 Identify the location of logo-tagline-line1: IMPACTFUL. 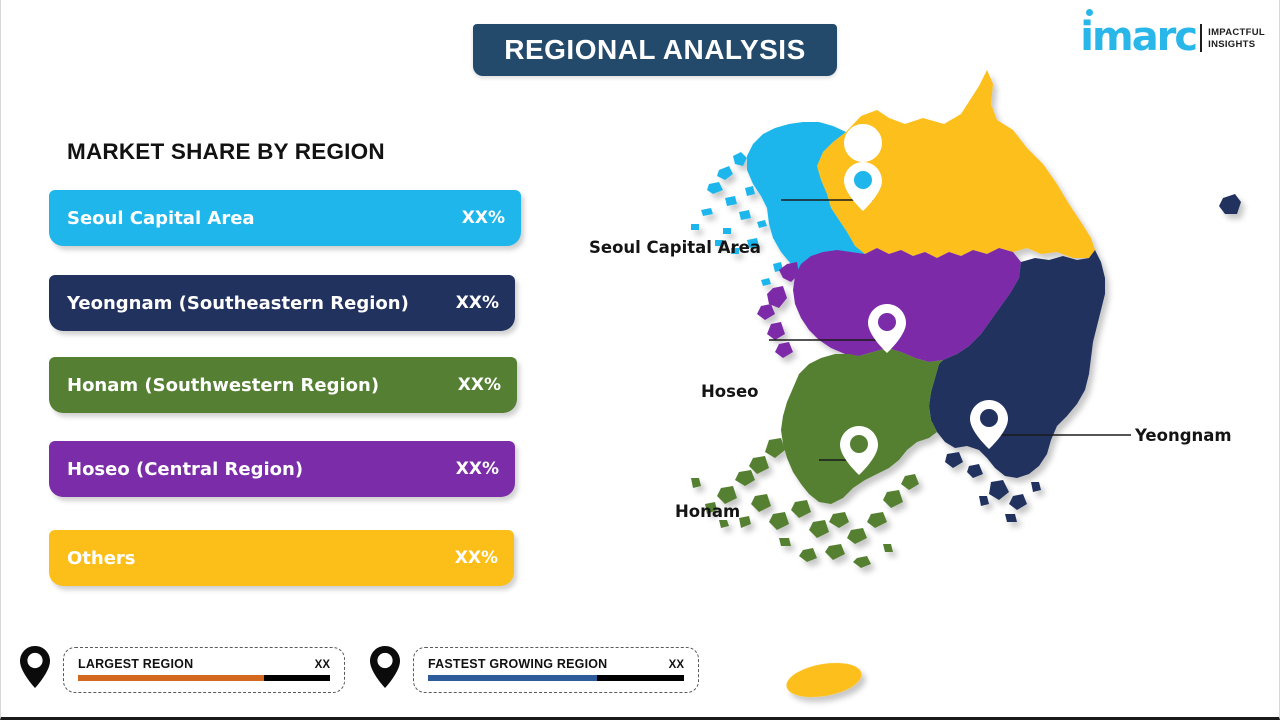
(1236, 32).